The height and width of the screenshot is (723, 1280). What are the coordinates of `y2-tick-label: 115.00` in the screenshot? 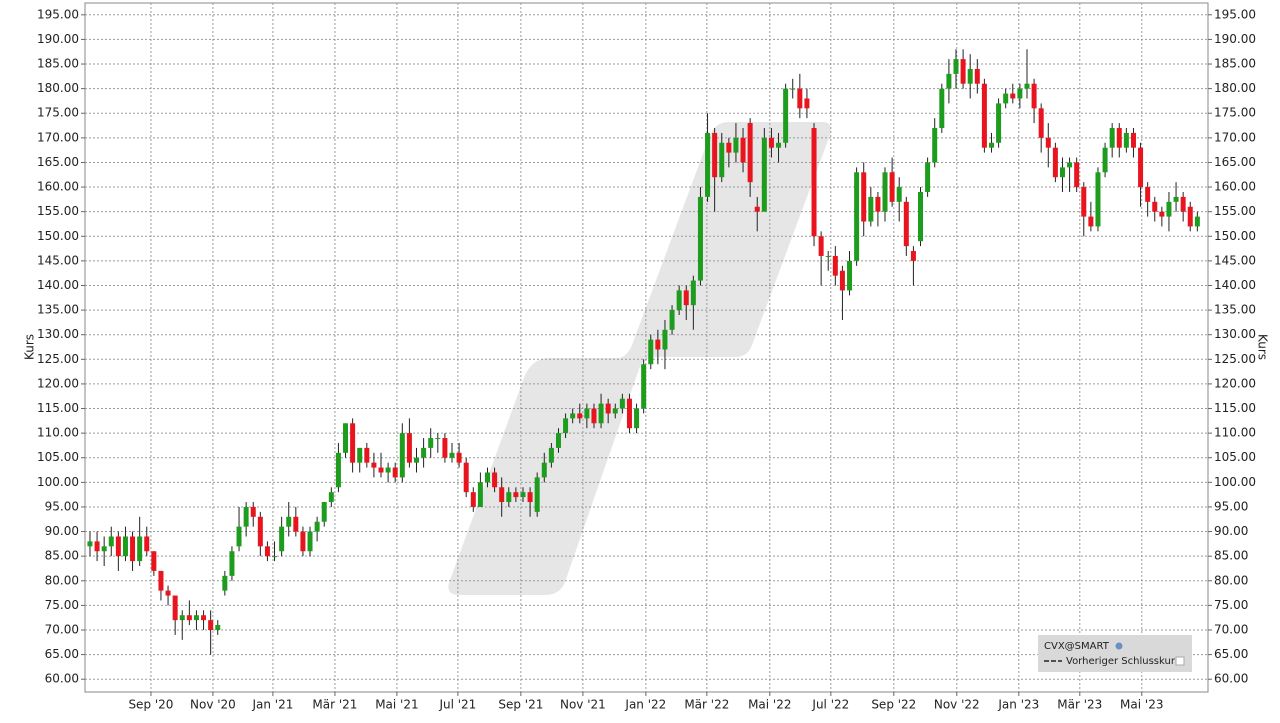 It's located at (1235, 408).